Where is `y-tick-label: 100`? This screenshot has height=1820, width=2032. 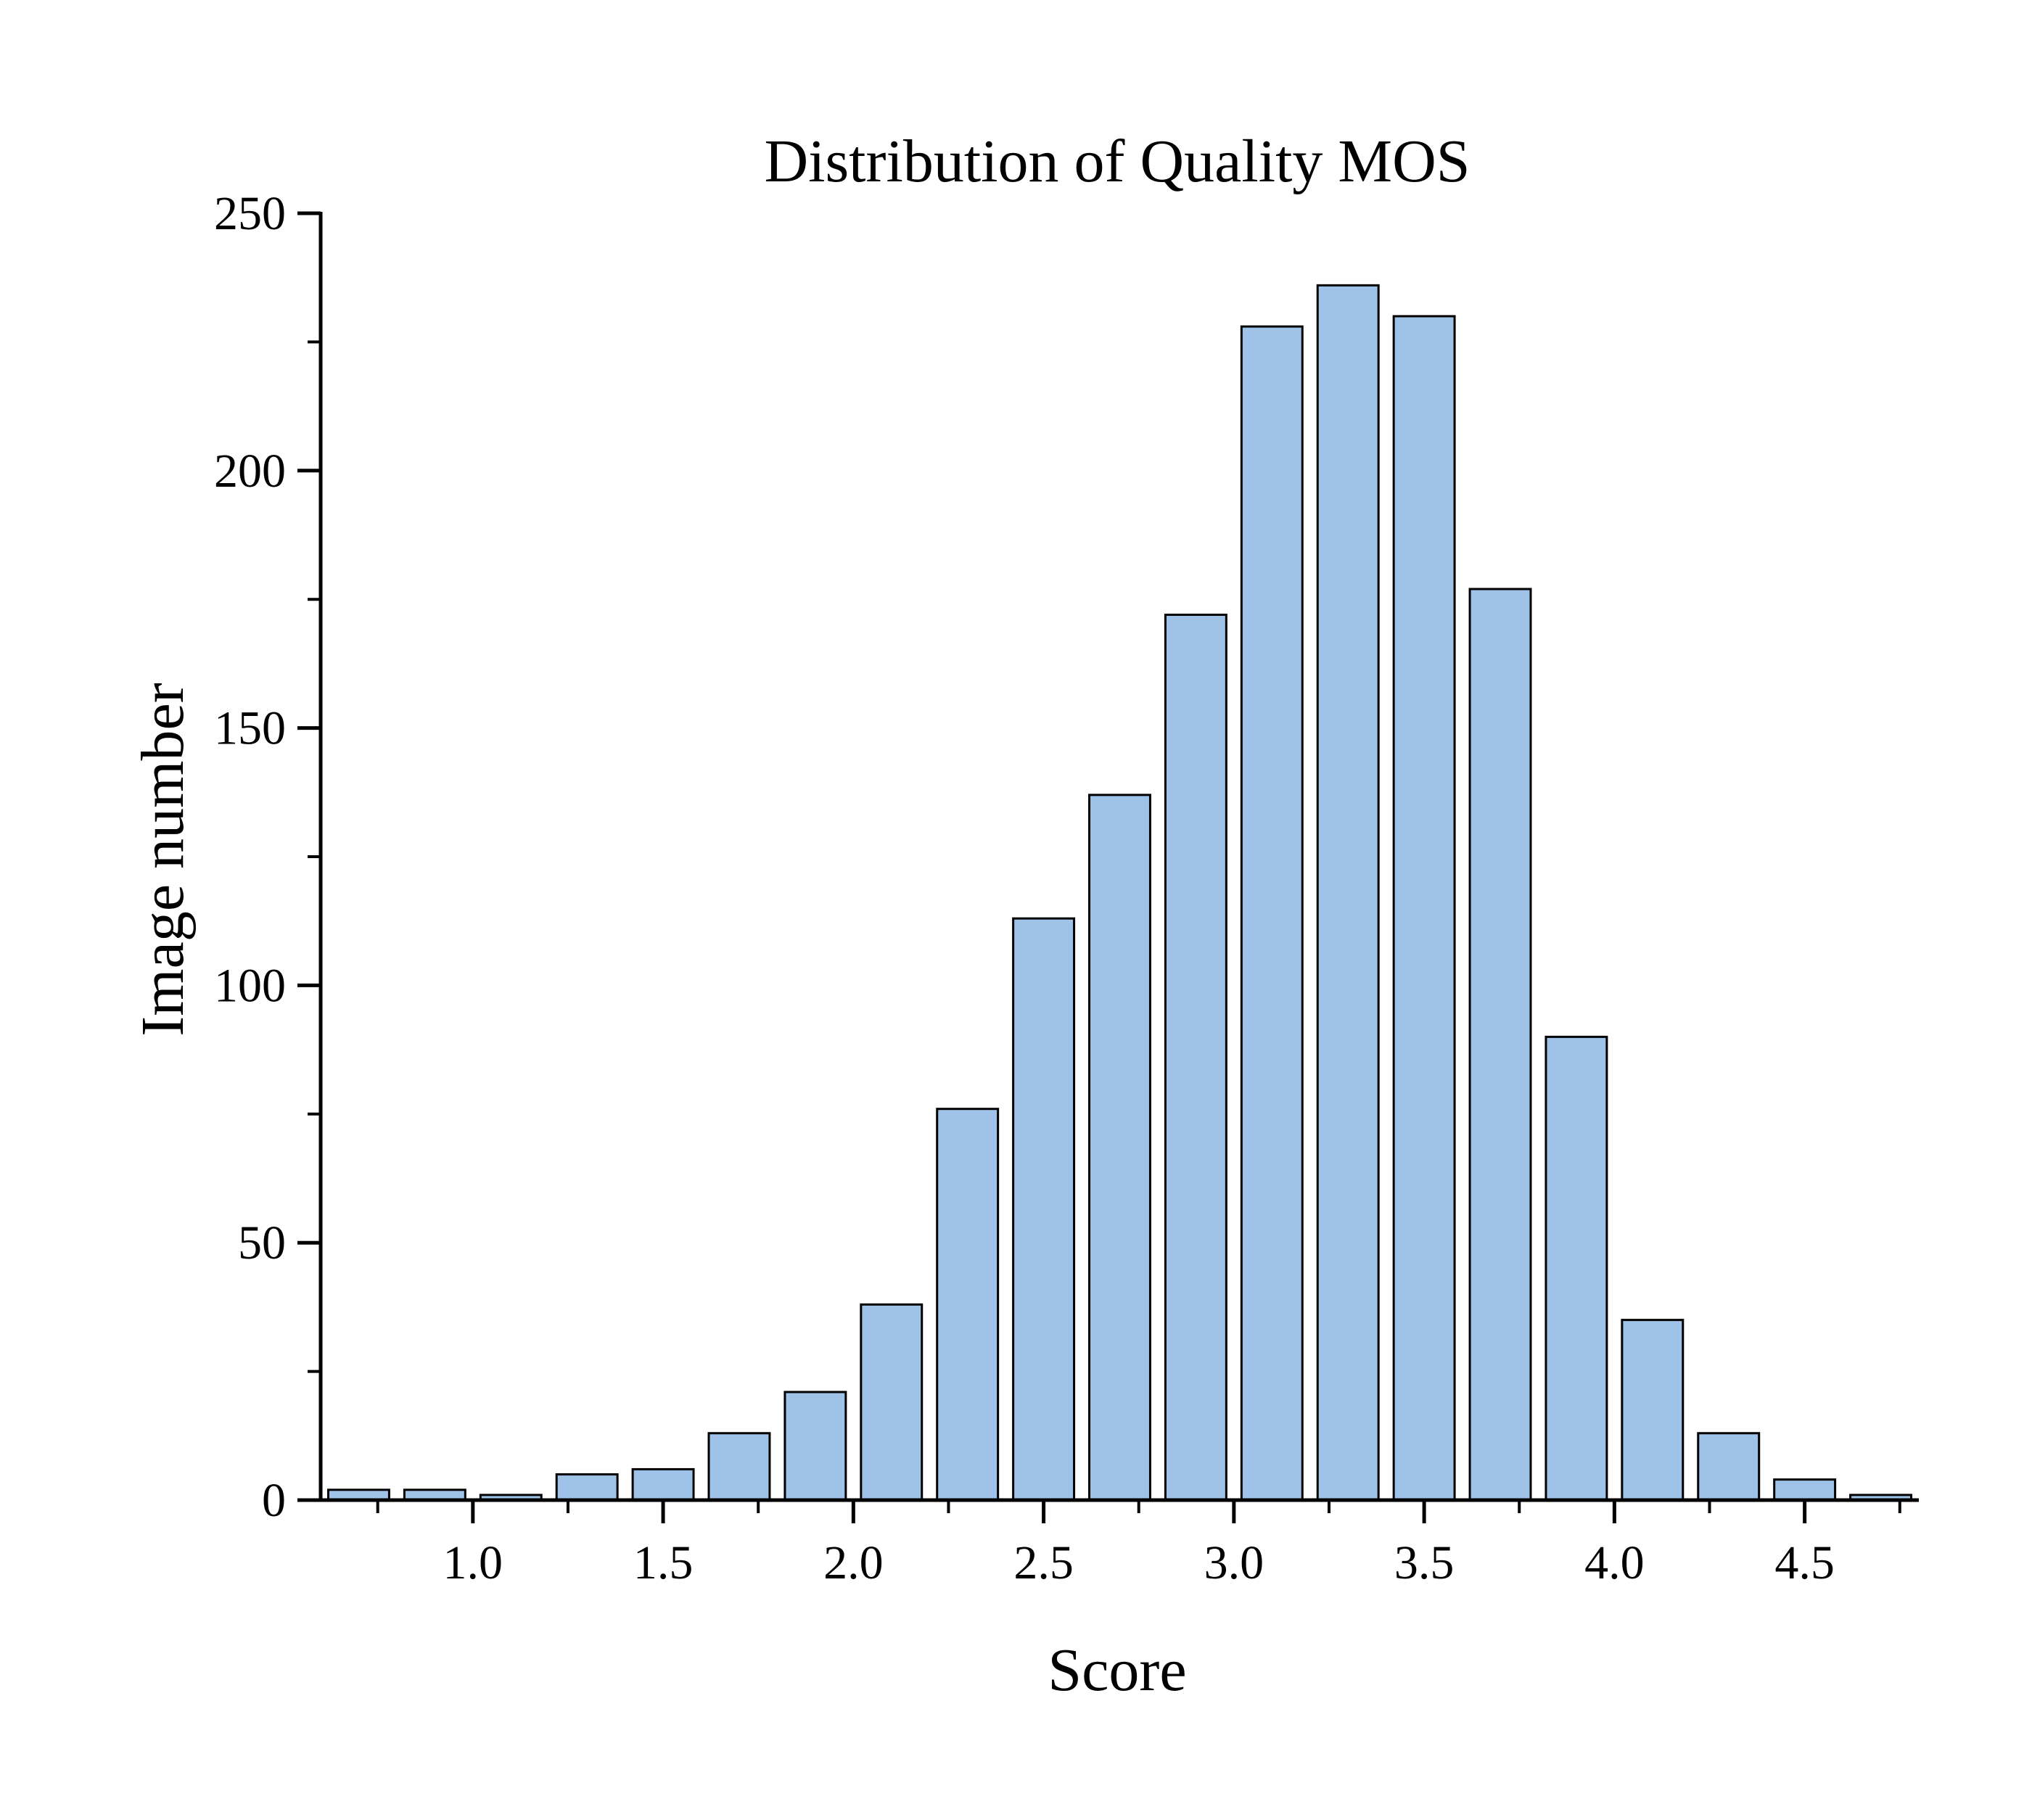
y-tick-label: 100 is located at coordinates (250, 985).